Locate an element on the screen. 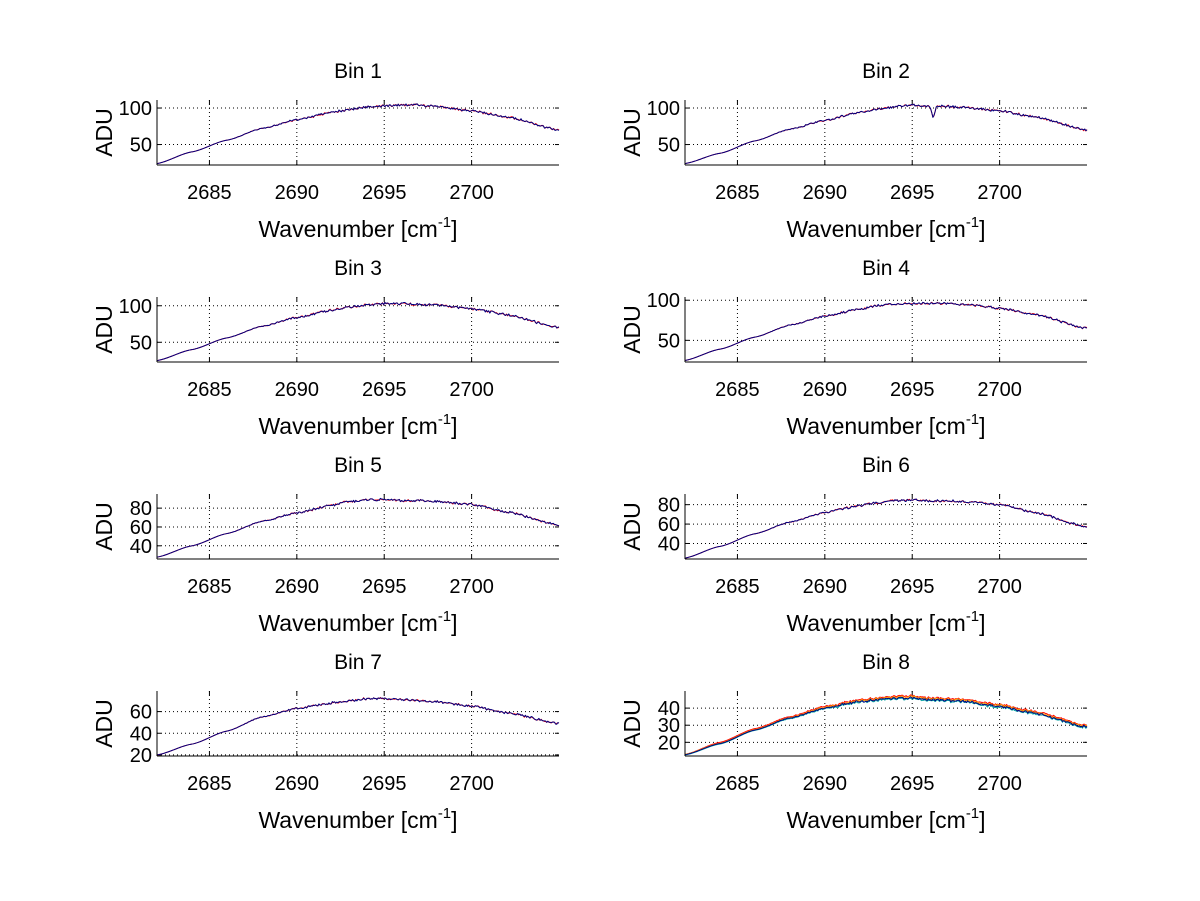  subplot-title: Bin 6 is located at coordinates (886, 465).